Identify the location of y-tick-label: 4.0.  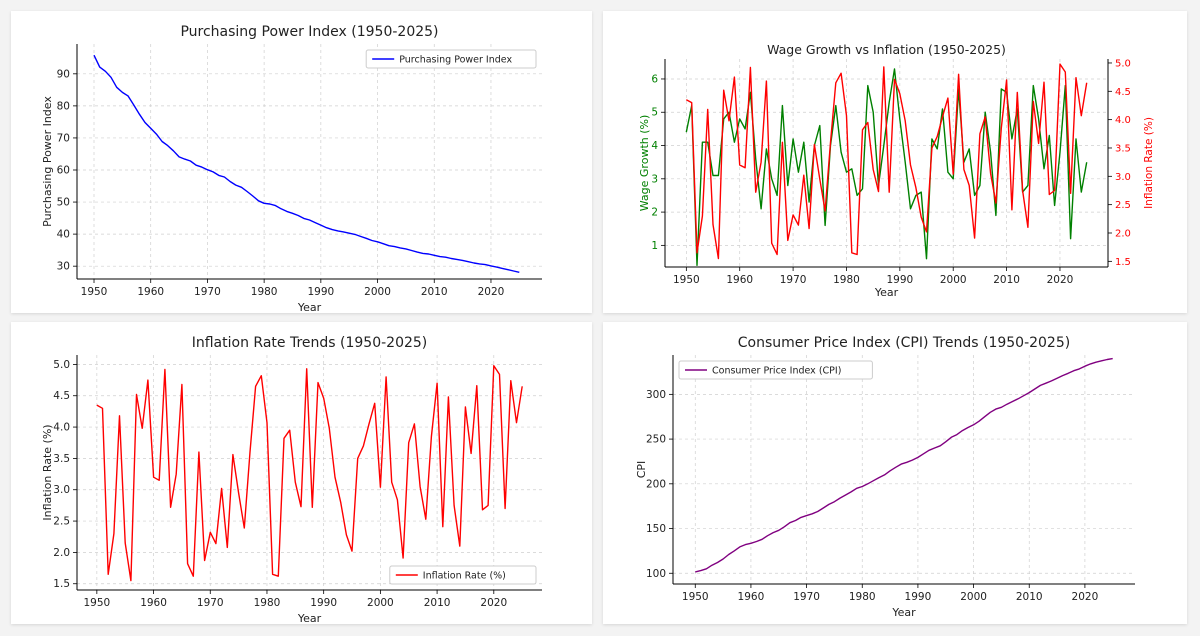
(61, 428).